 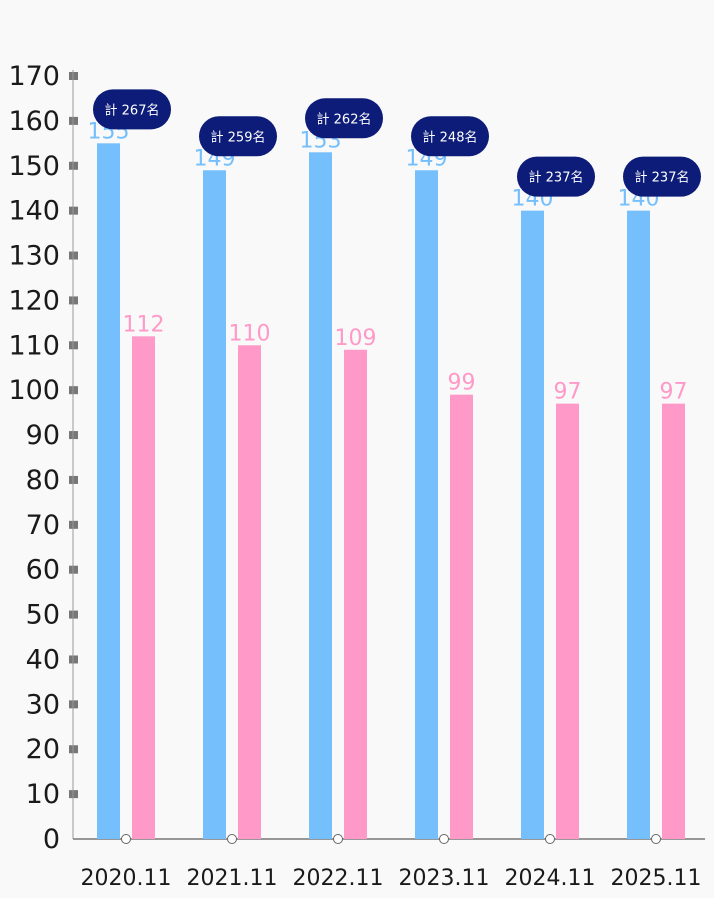 What do you see at coordinates (34, 121) in the screenshot?
I see `y-tick-label: 160` at bounding box center [34, 121].